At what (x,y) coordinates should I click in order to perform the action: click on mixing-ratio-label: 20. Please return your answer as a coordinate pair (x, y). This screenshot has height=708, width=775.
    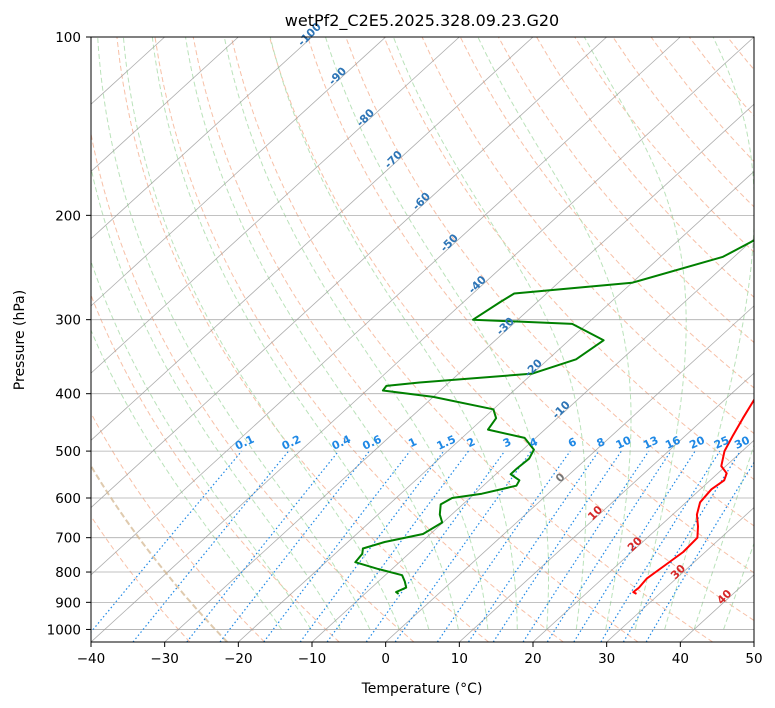
    Looking at the image, I should click on (697, 442).